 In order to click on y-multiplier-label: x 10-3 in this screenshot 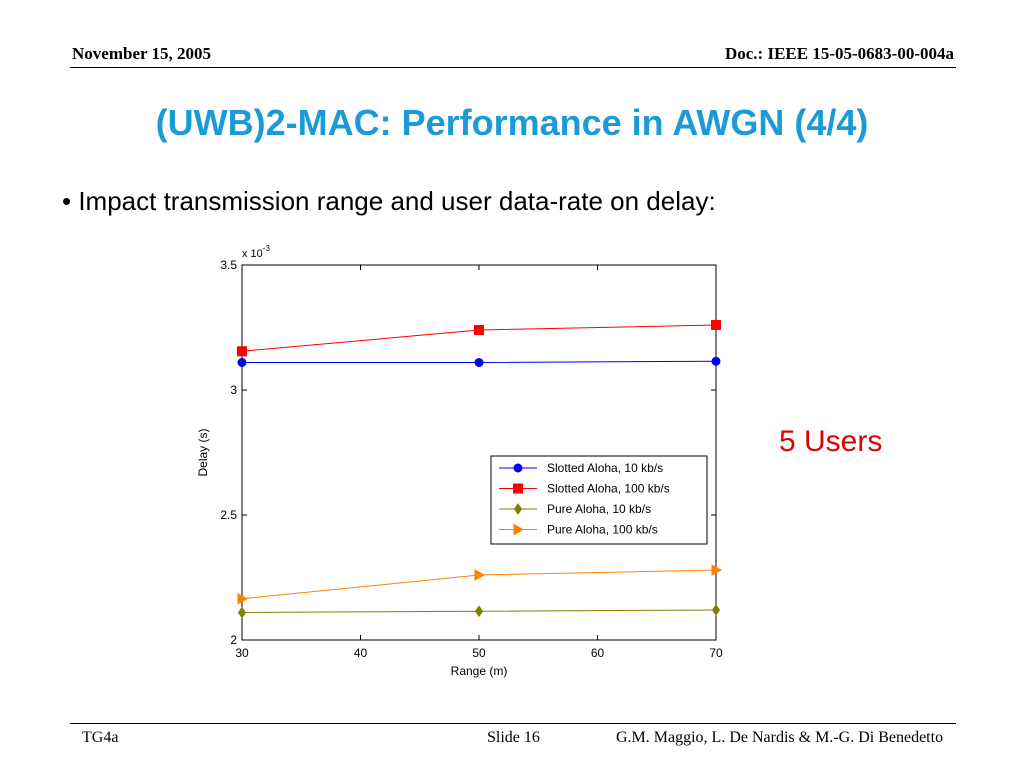, I will do `click(256, 252)`.